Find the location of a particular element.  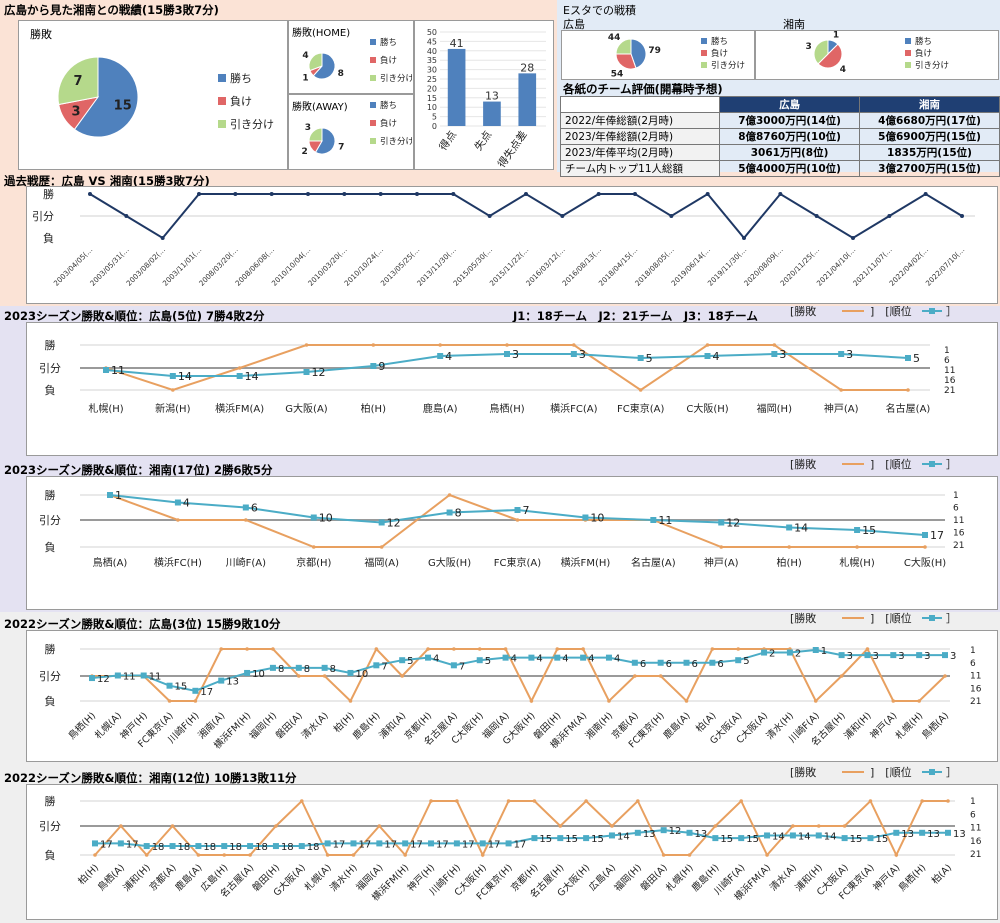

rank-value-label: 9 is located at coordinates (381, 366).